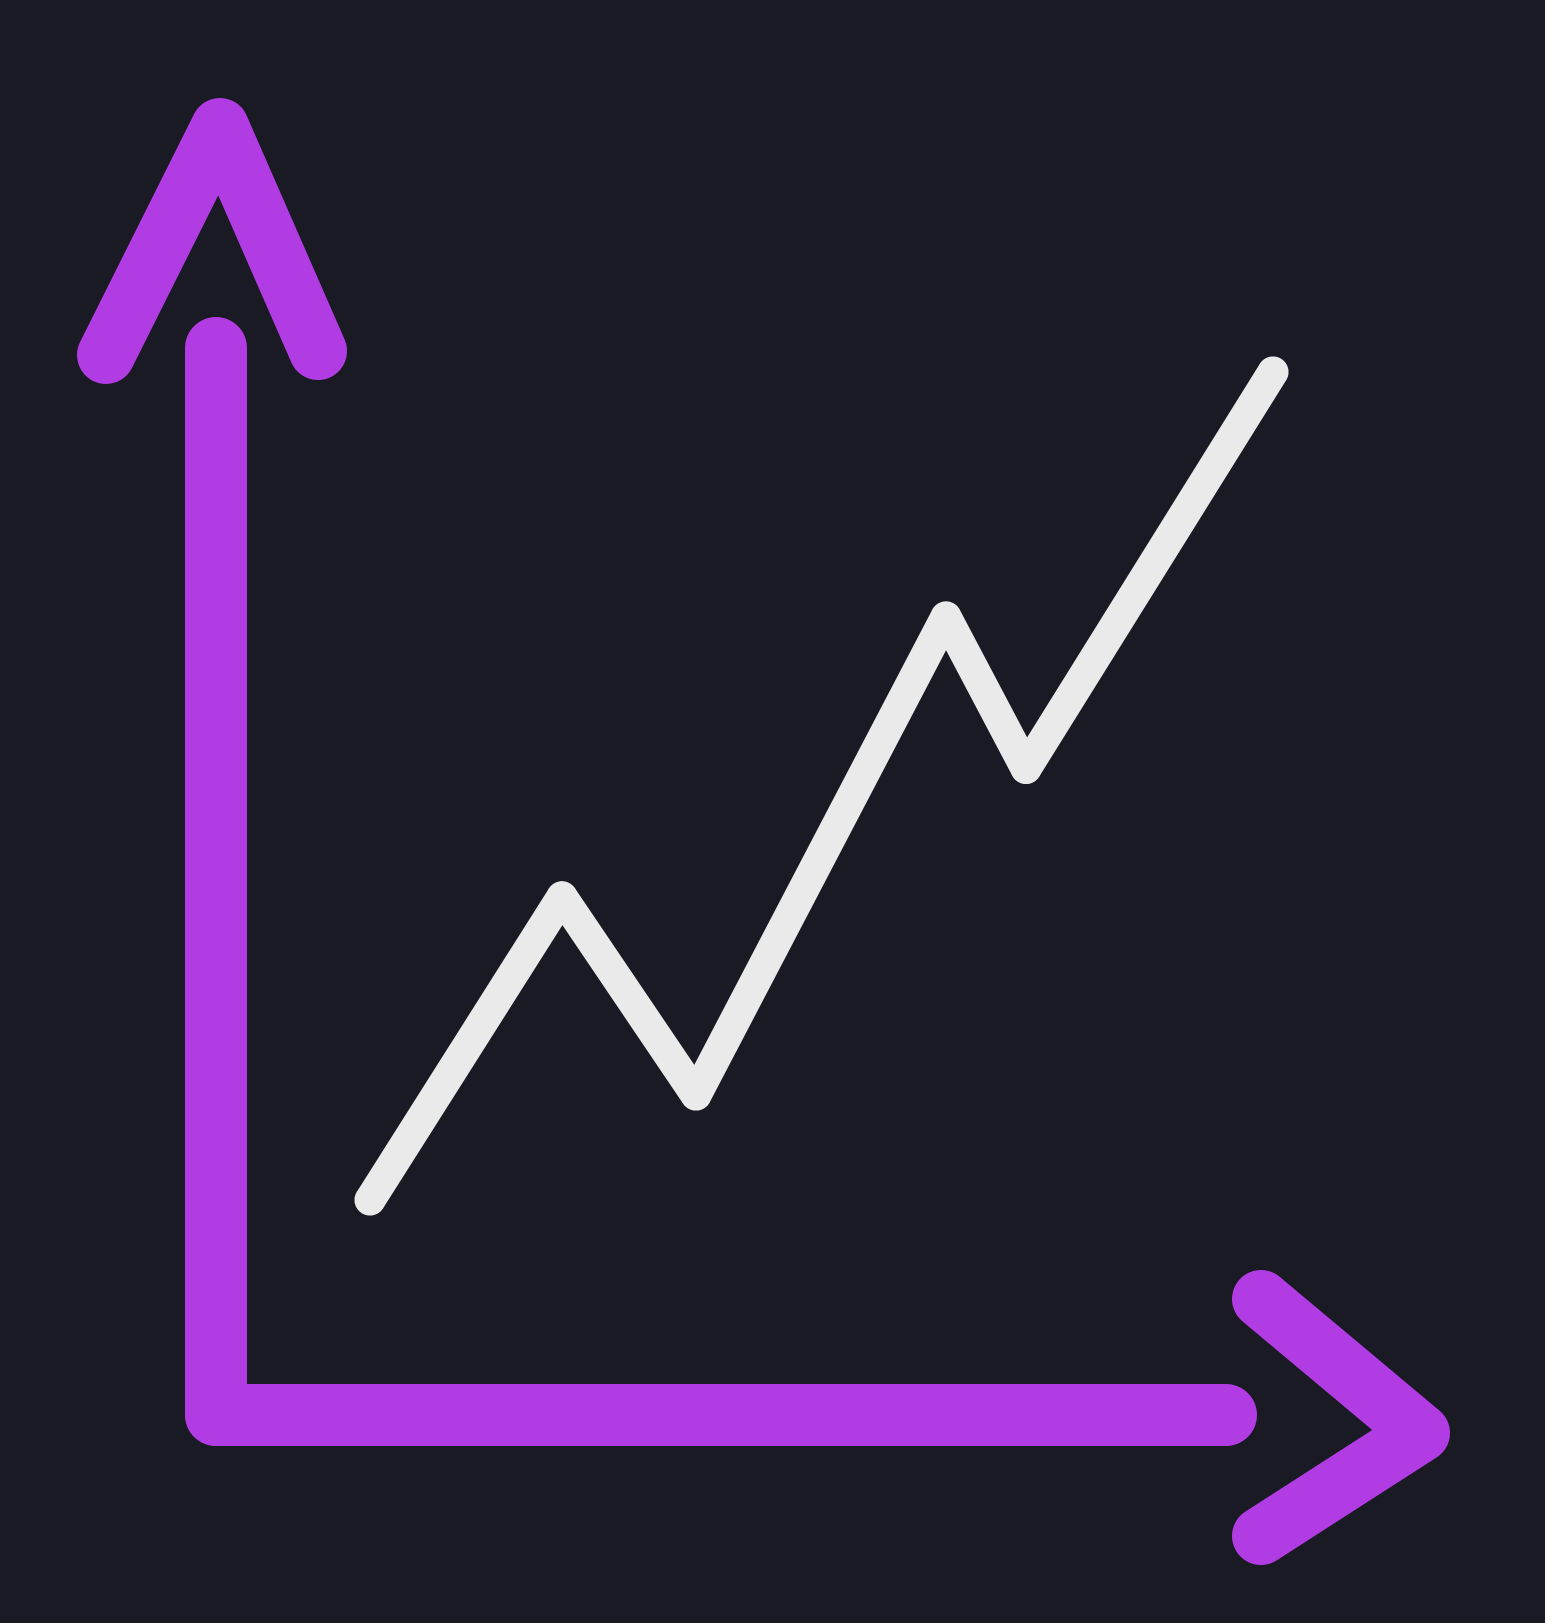 The width and height of the screenshot is (1545, 1623). I want to click on y-axis-arrowhead, so click(212, 241).